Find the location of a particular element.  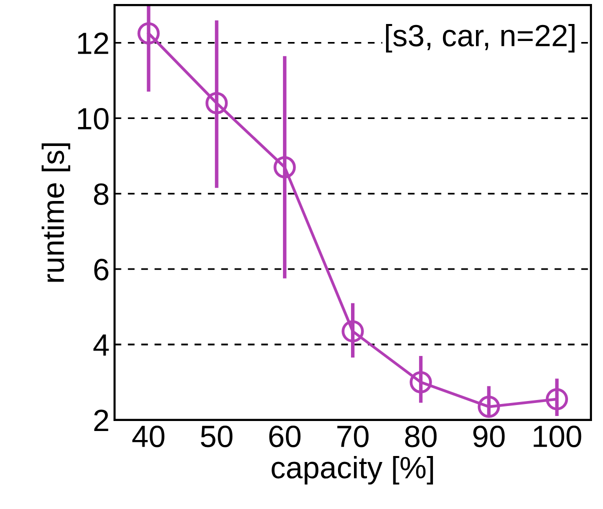

x-tick-label: 50 is located at coordinates (216, 437).